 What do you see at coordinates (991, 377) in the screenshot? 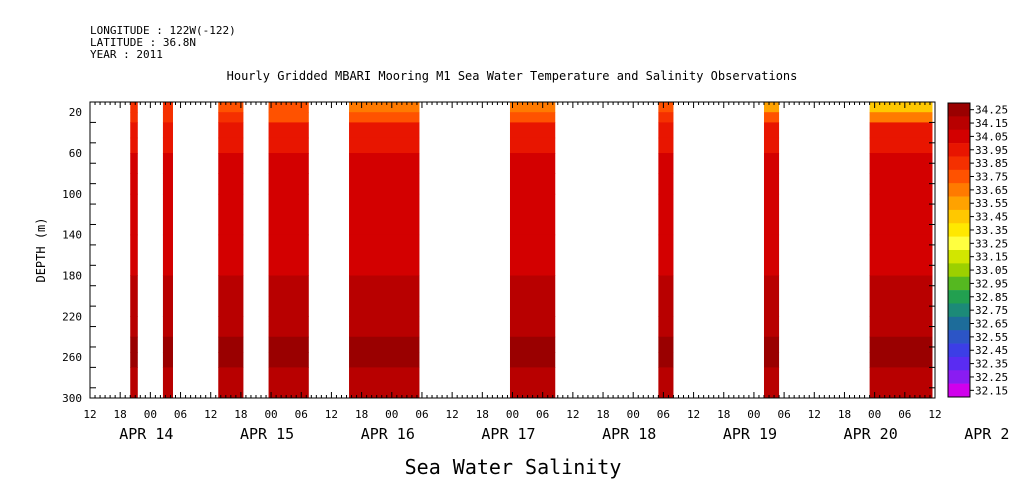
I see `colorbar-label: 32.25` at bounding box center [991, 377].